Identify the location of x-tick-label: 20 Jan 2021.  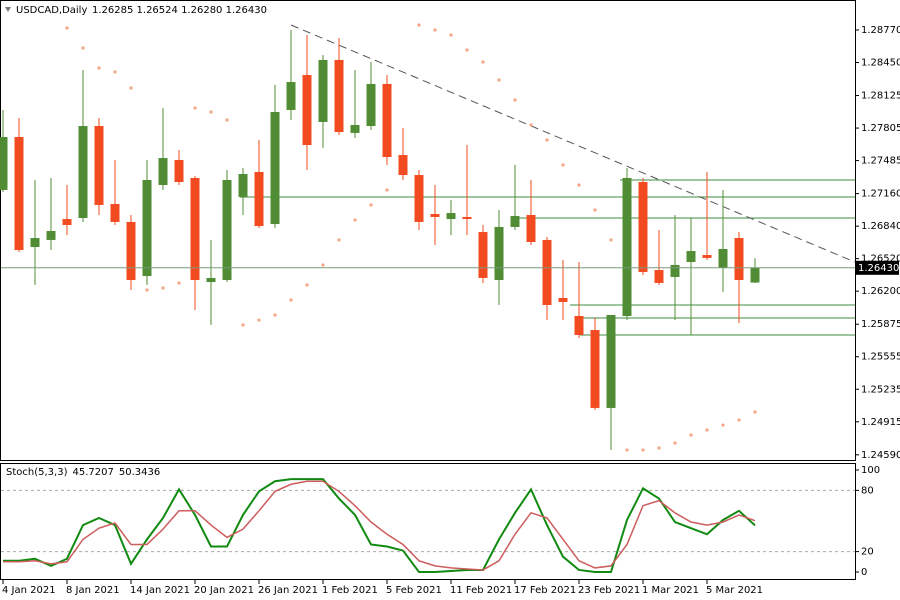
(224, 590).